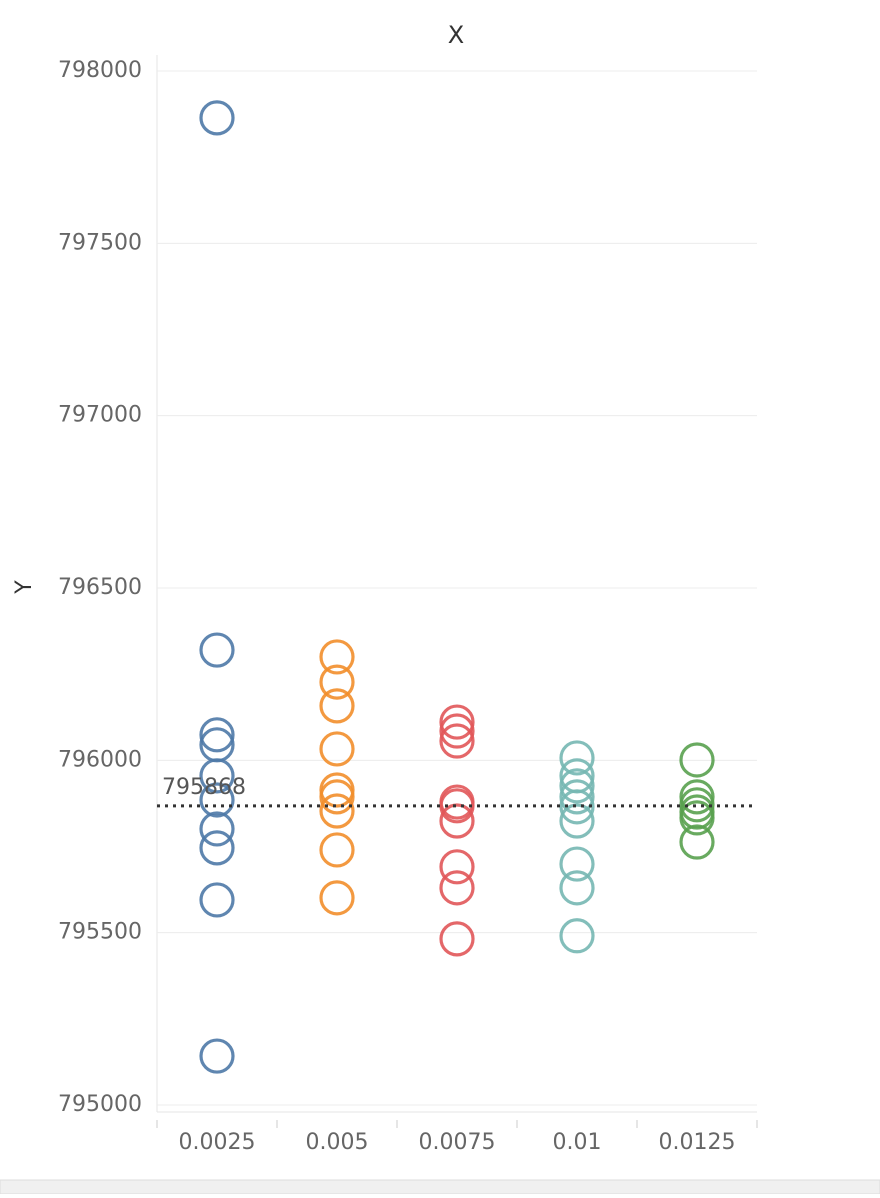 The image size is (880, 1198). I want to click on x-tick-label: 0.0025, so click(217, 1142).